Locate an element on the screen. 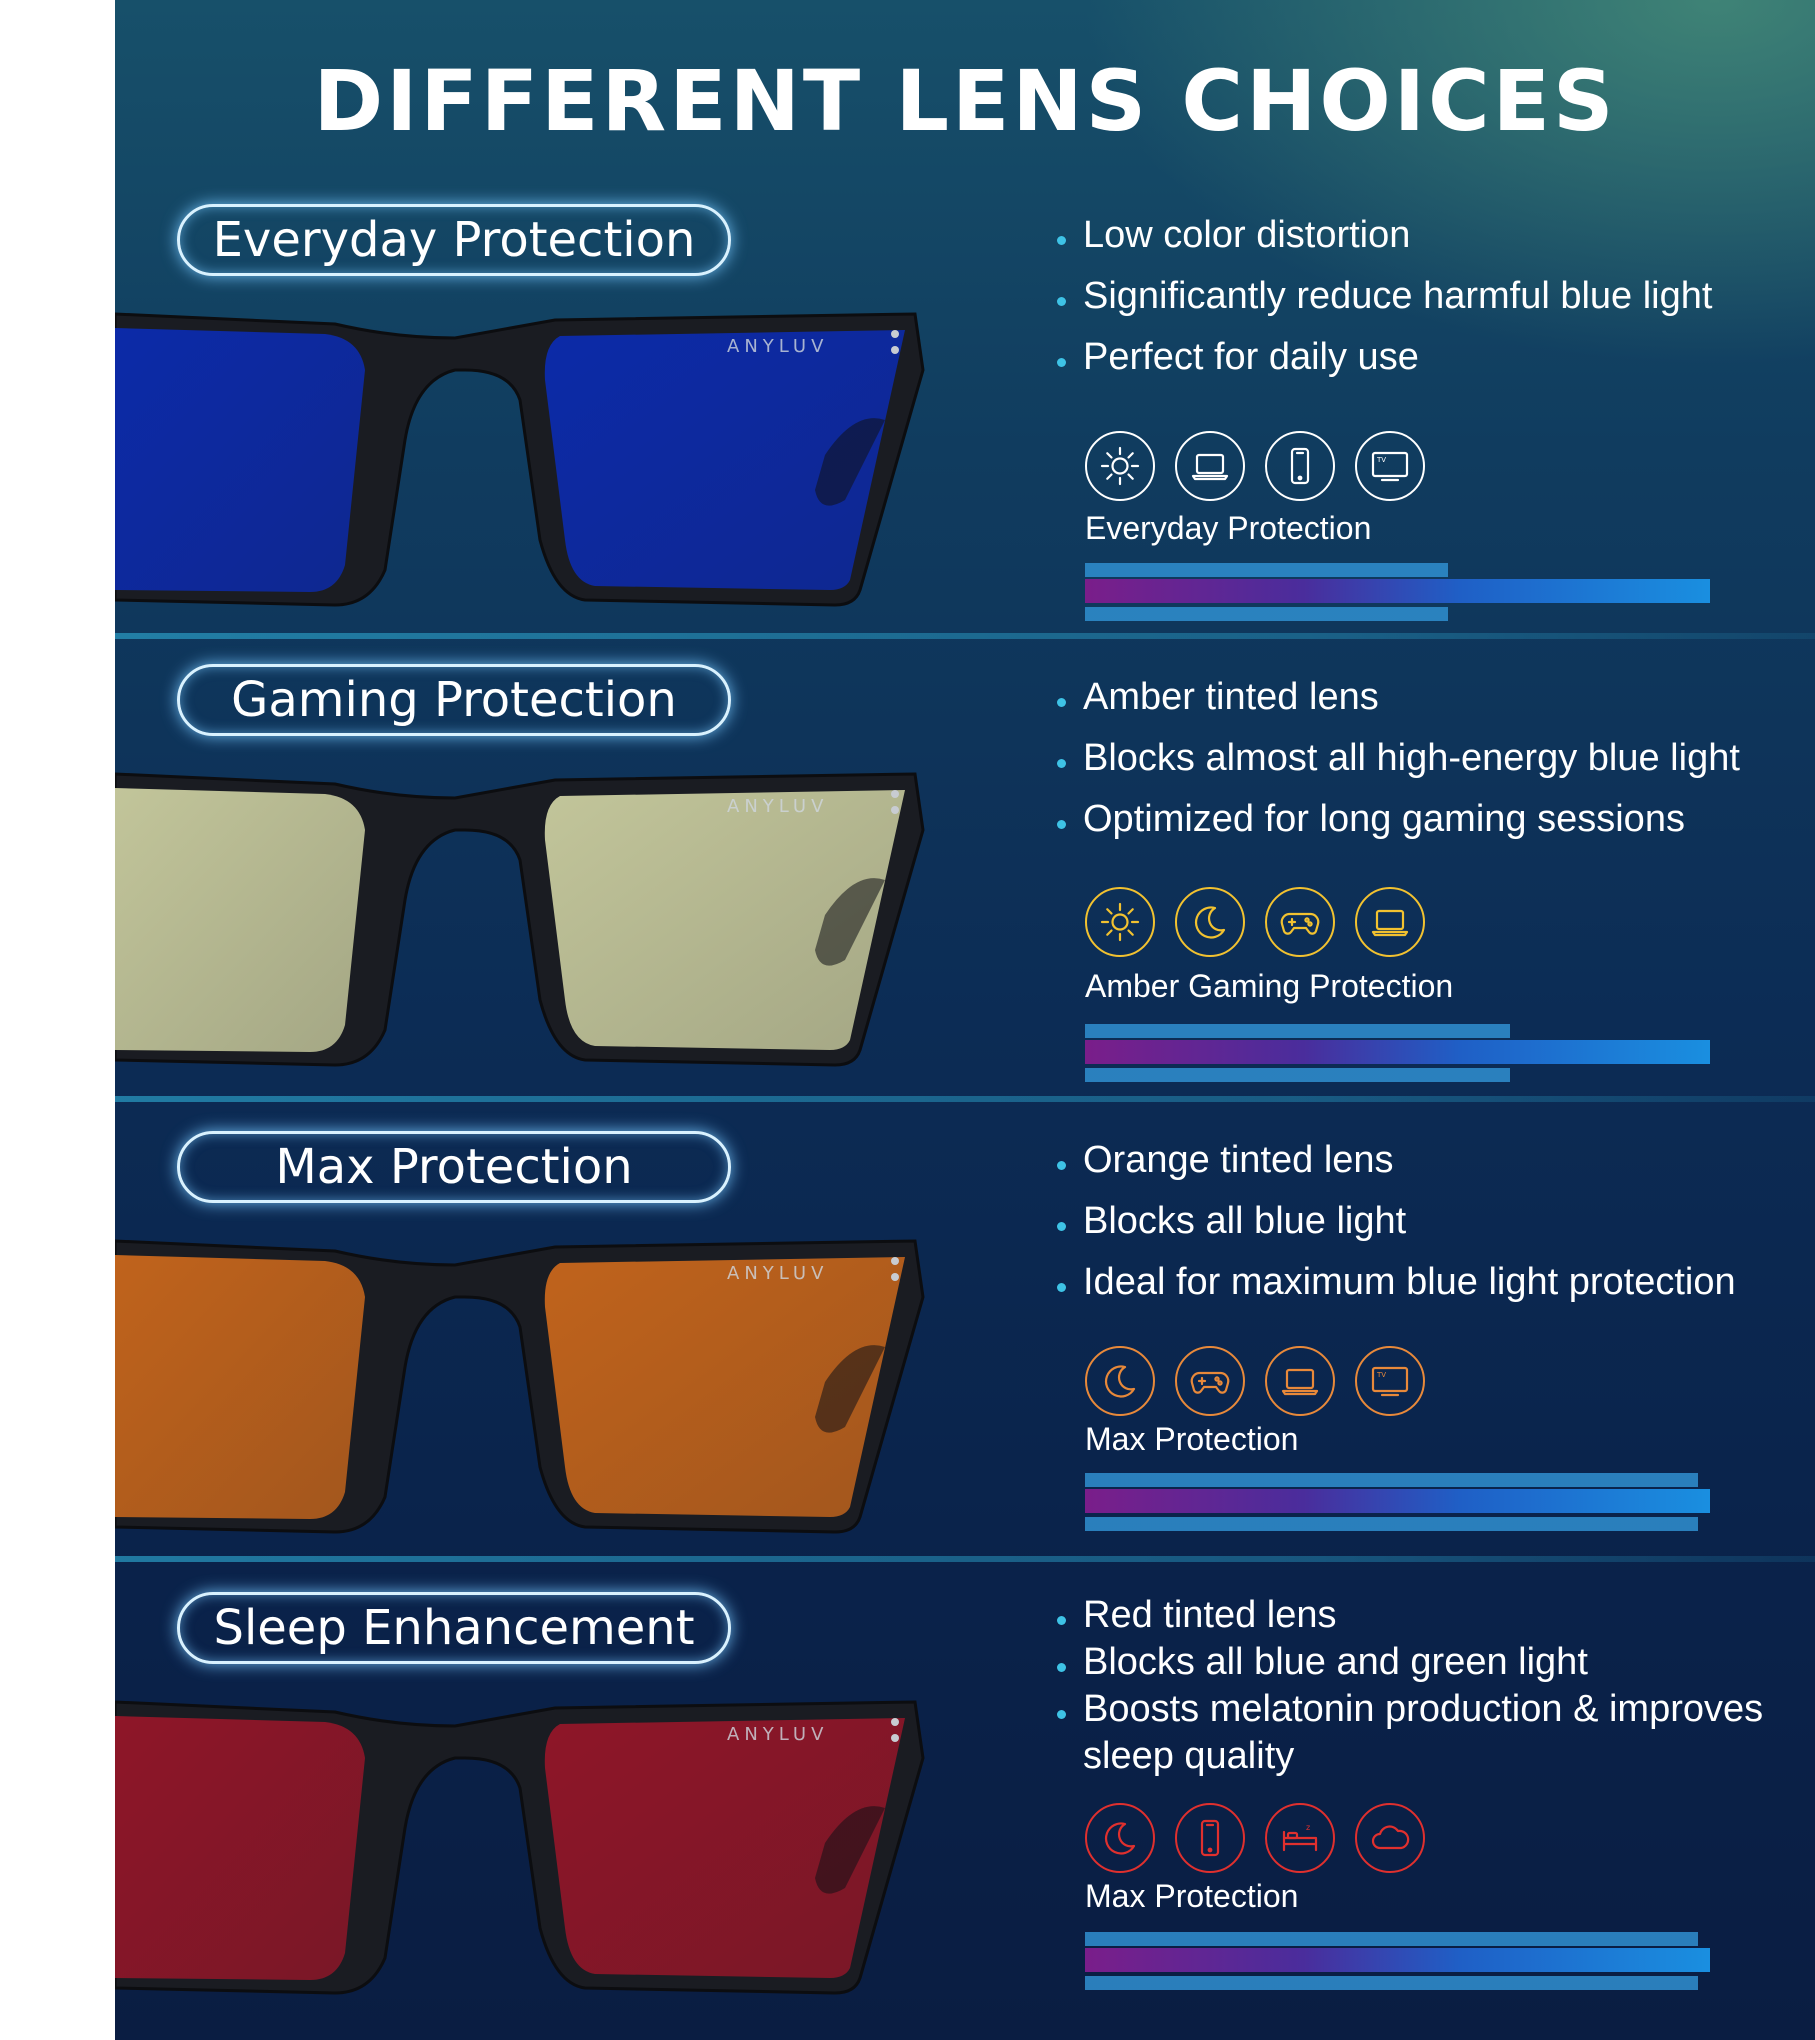 This screenshot has width=1815, height=2040. feature-item: Boosts melatonin production & improves is located at coordinates (1409, 1709).